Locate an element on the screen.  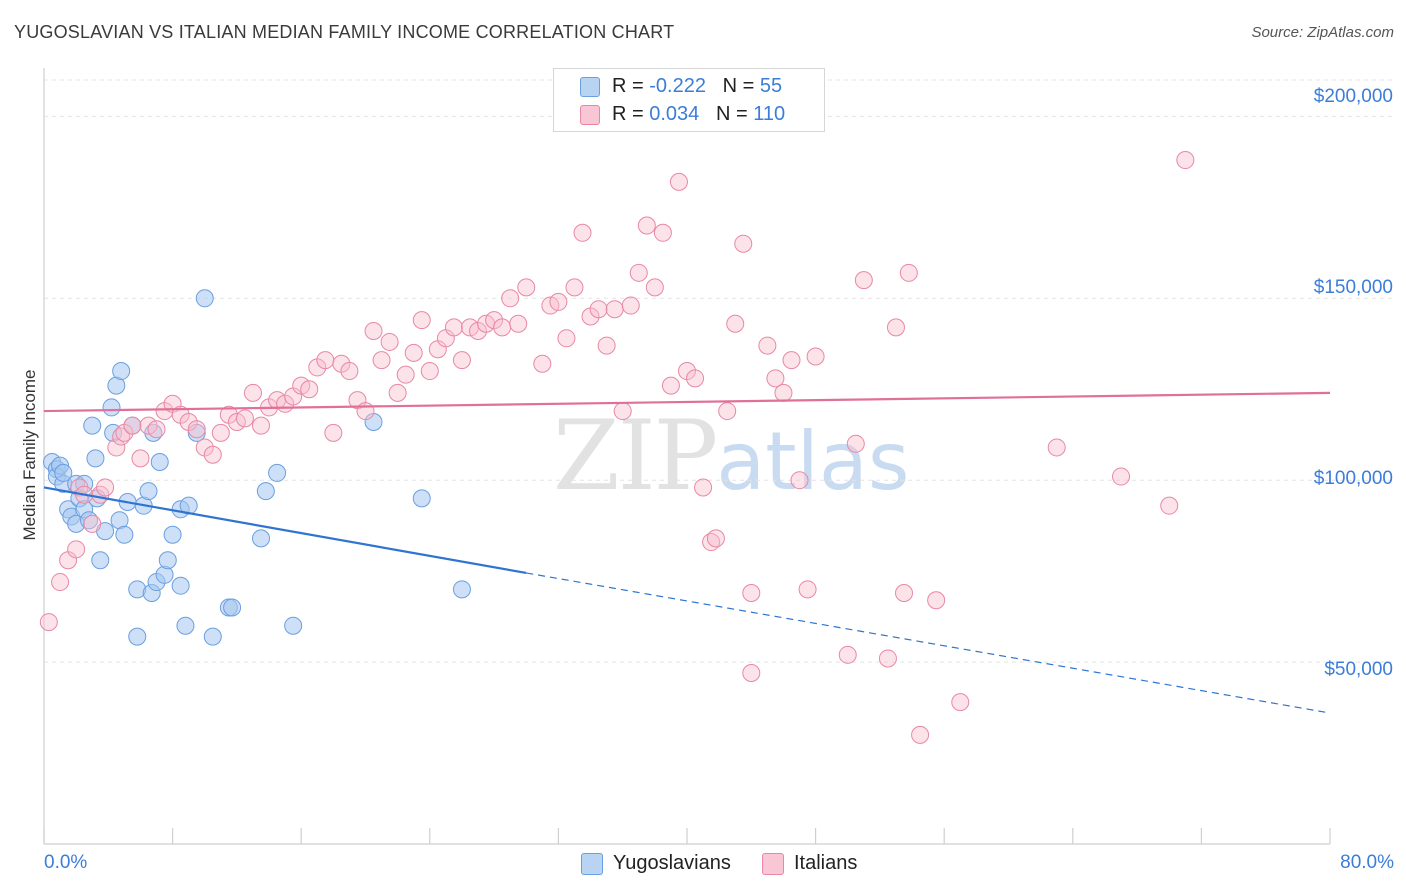
legend-text: R = 0.034 N = 110 is located at coordinates (698, 114).